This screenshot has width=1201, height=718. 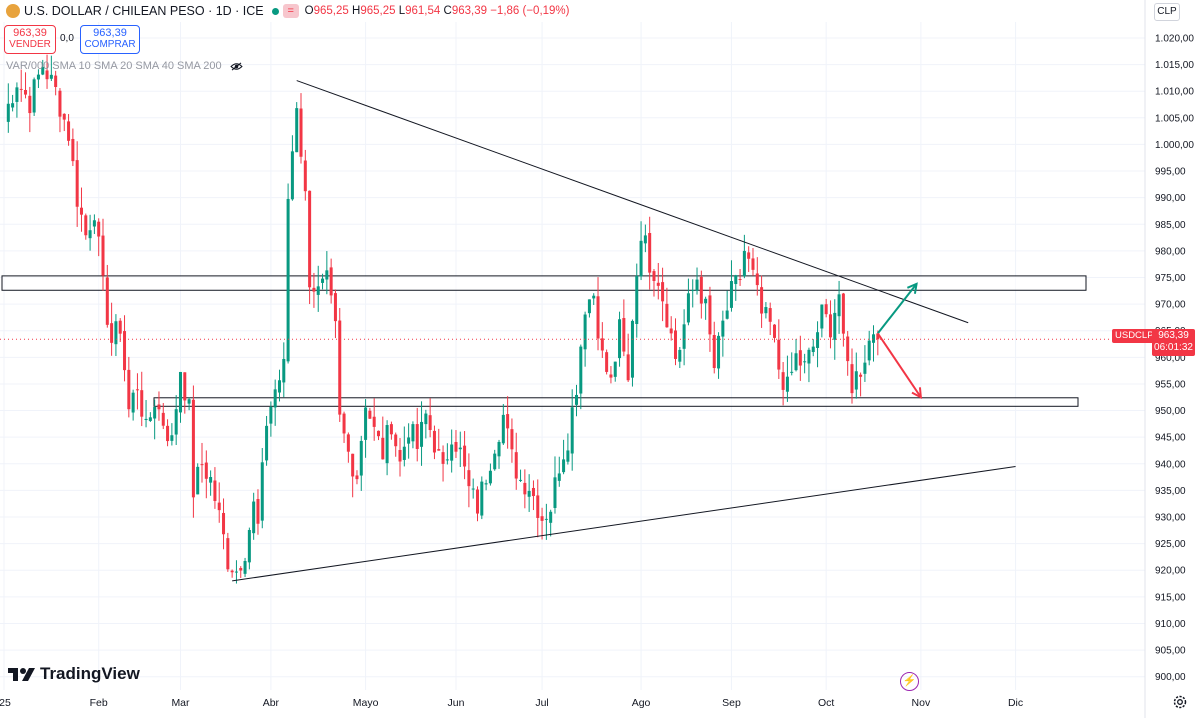 What do you see at coordinates (275, 11) in the screenshot?
I see `market-status-icon` at bounding box center [275, 11].